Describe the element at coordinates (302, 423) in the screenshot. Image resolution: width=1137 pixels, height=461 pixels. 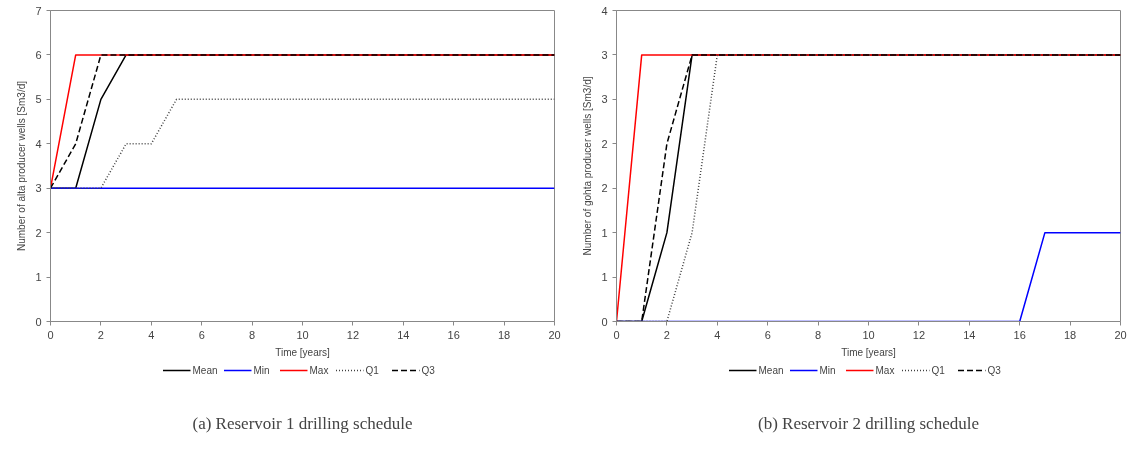
I see `text: (a) Reservoir 1 drilling schedule` at that location.